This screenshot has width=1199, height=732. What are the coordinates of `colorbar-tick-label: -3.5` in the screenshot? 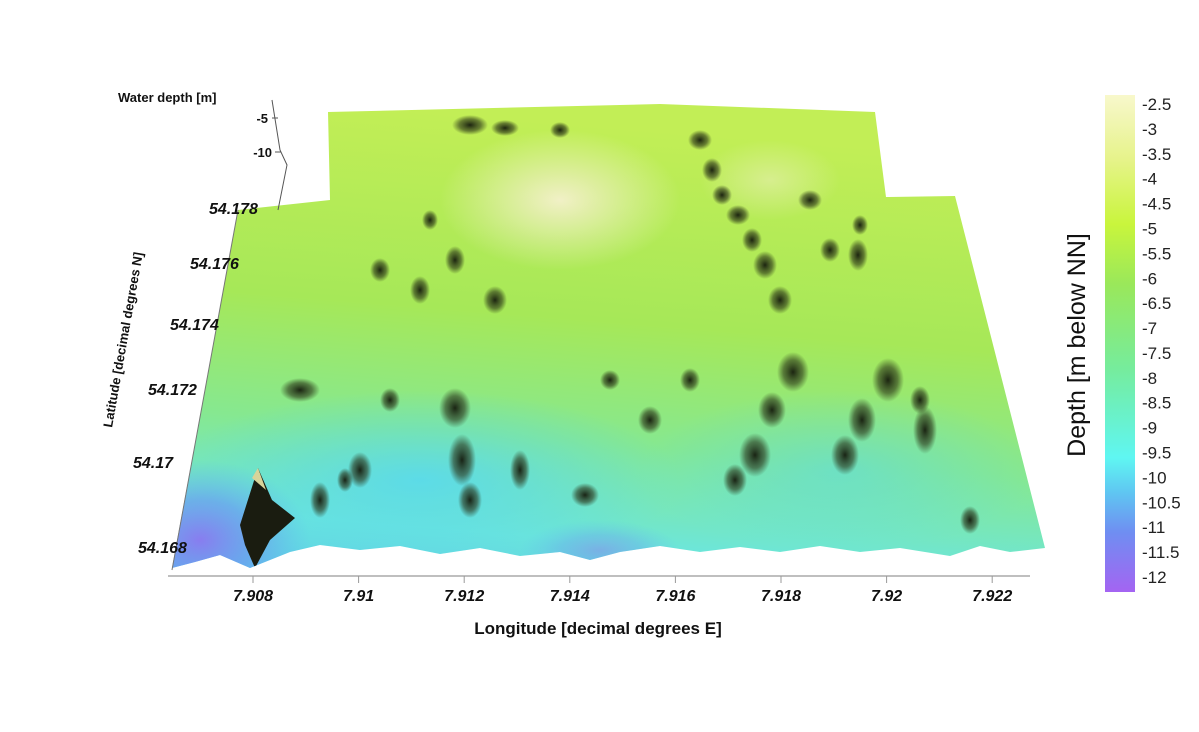 It's located at (1156, 154).